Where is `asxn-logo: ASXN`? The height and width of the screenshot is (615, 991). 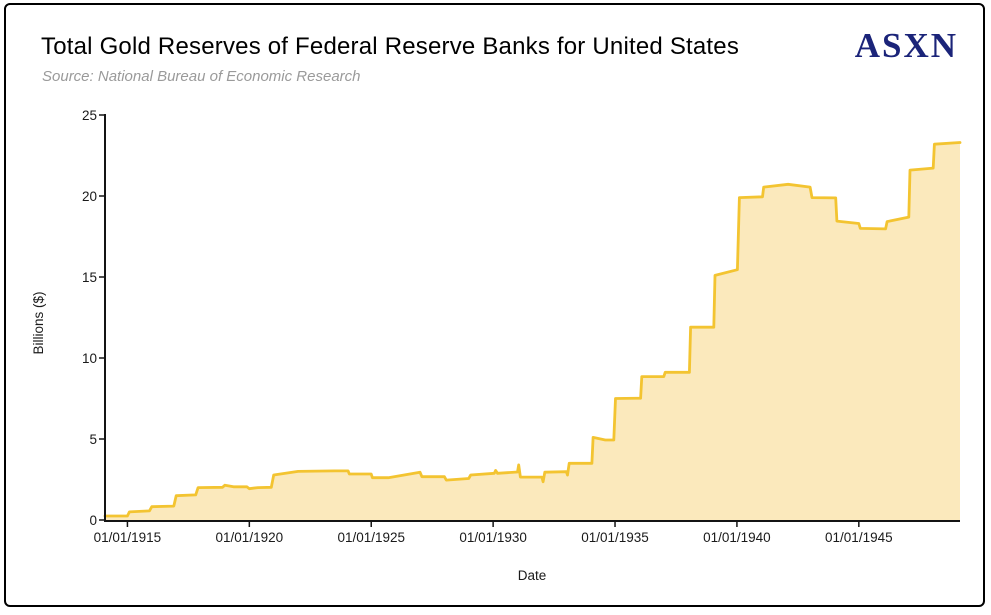
asxn-logo: ASXN is located at coordinates (906, 45).